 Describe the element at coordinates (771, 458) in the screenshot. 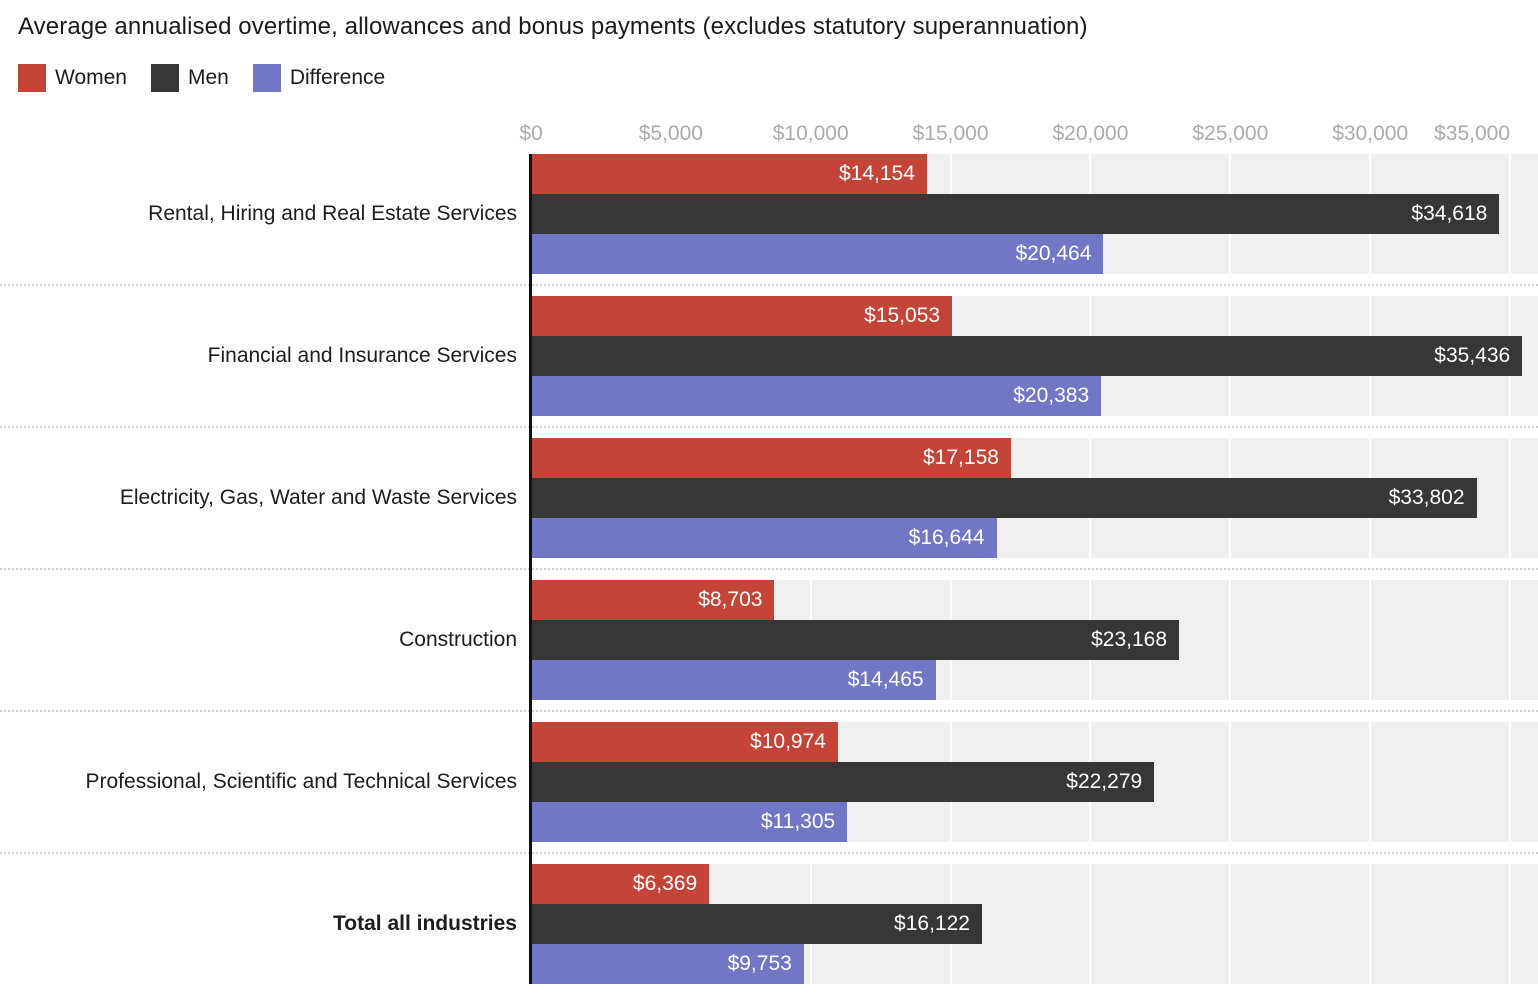

I see `bar-women: $17,158` at that location.